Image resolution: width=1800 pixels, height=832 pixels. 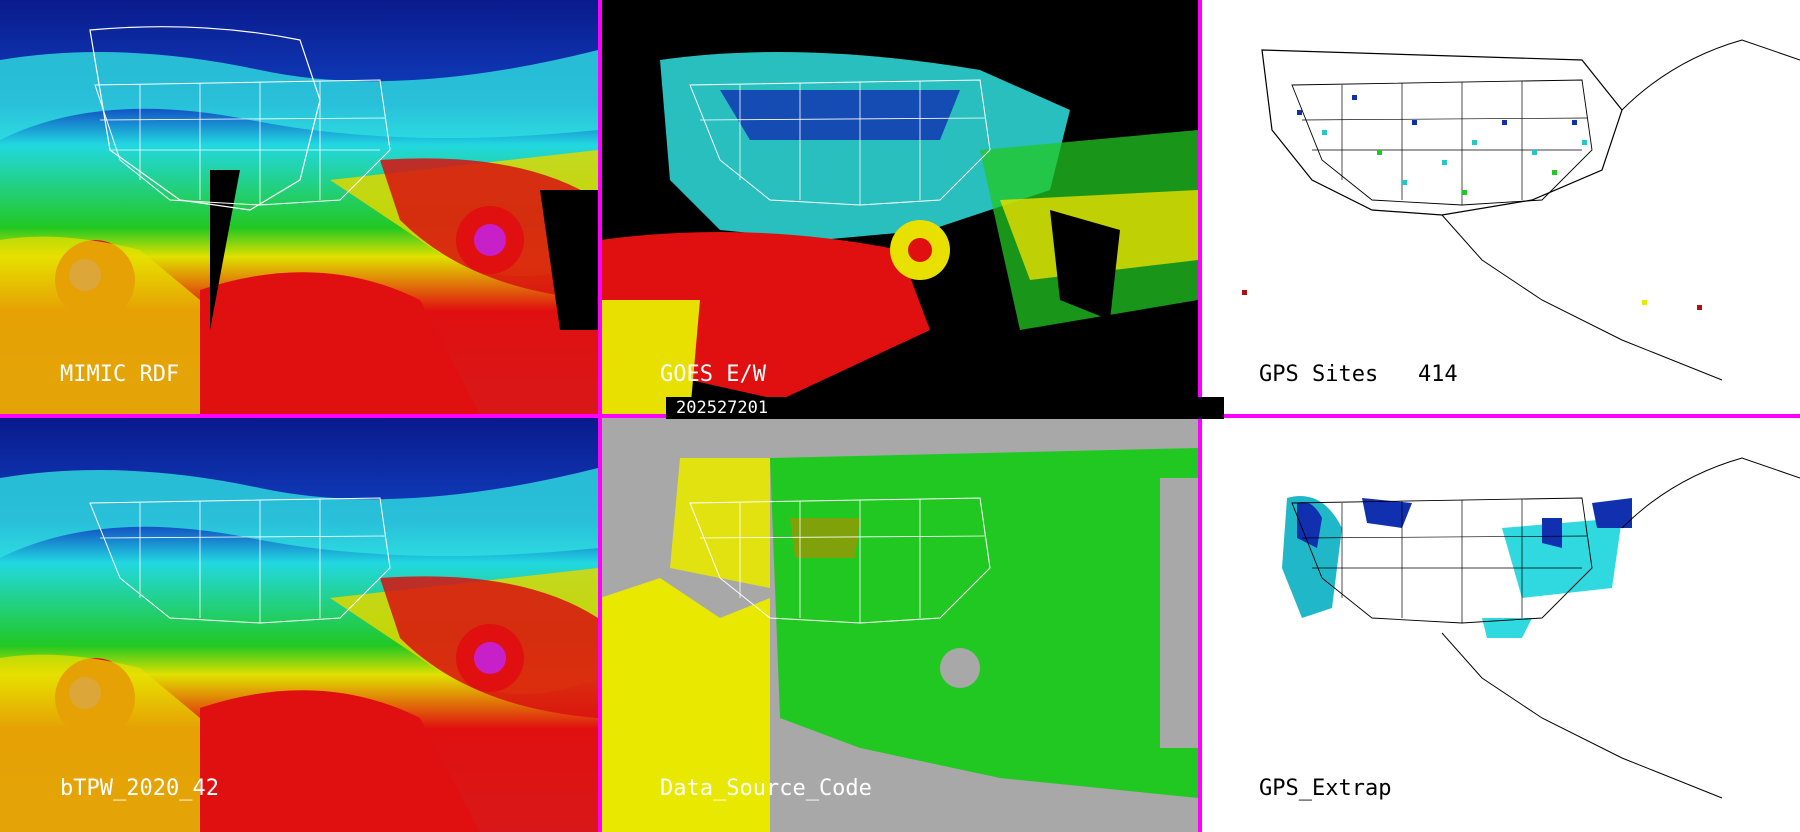 I want to click on panel-label: bTPW_2020_42, so click(x=139, y=788).